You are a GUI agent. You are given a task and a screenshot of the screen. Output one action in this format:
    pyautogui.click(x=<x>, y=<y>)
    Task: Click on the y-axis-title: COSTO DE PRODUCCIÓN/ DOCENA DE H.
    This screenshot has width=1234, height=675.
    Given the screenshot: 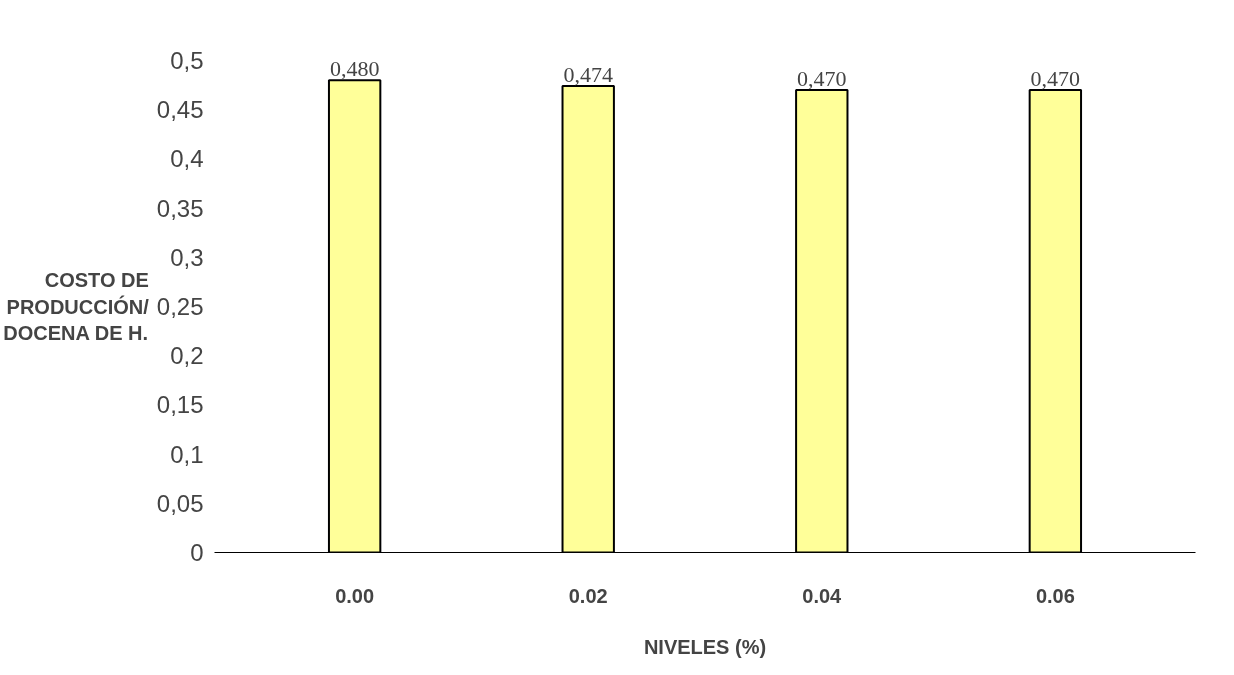 What is the action you would take?
    pyautogui.click(x=76, y=306)
    